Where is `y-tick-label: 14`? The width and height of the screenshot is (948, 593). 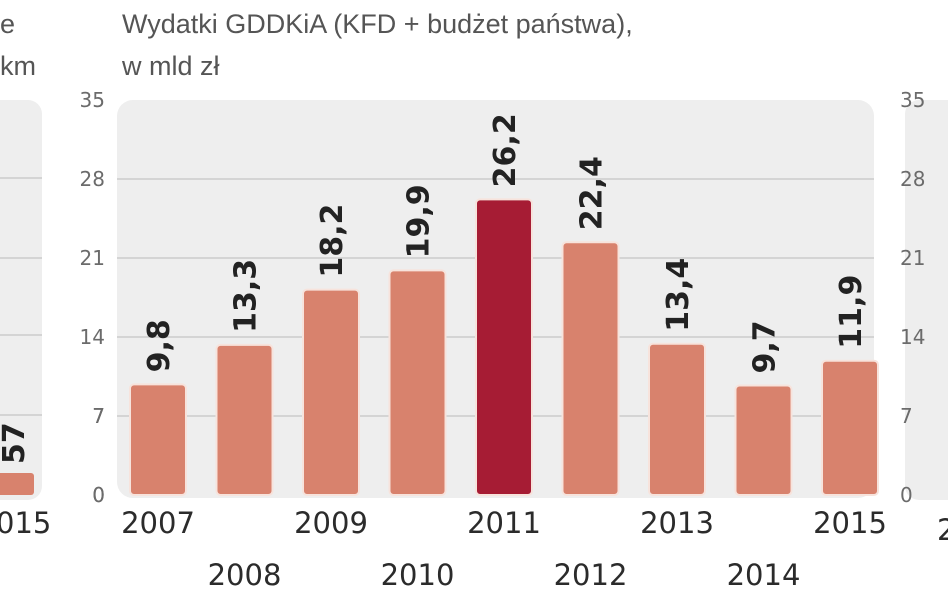
y-tick-label: 14 is located at coordinates (92, 337).